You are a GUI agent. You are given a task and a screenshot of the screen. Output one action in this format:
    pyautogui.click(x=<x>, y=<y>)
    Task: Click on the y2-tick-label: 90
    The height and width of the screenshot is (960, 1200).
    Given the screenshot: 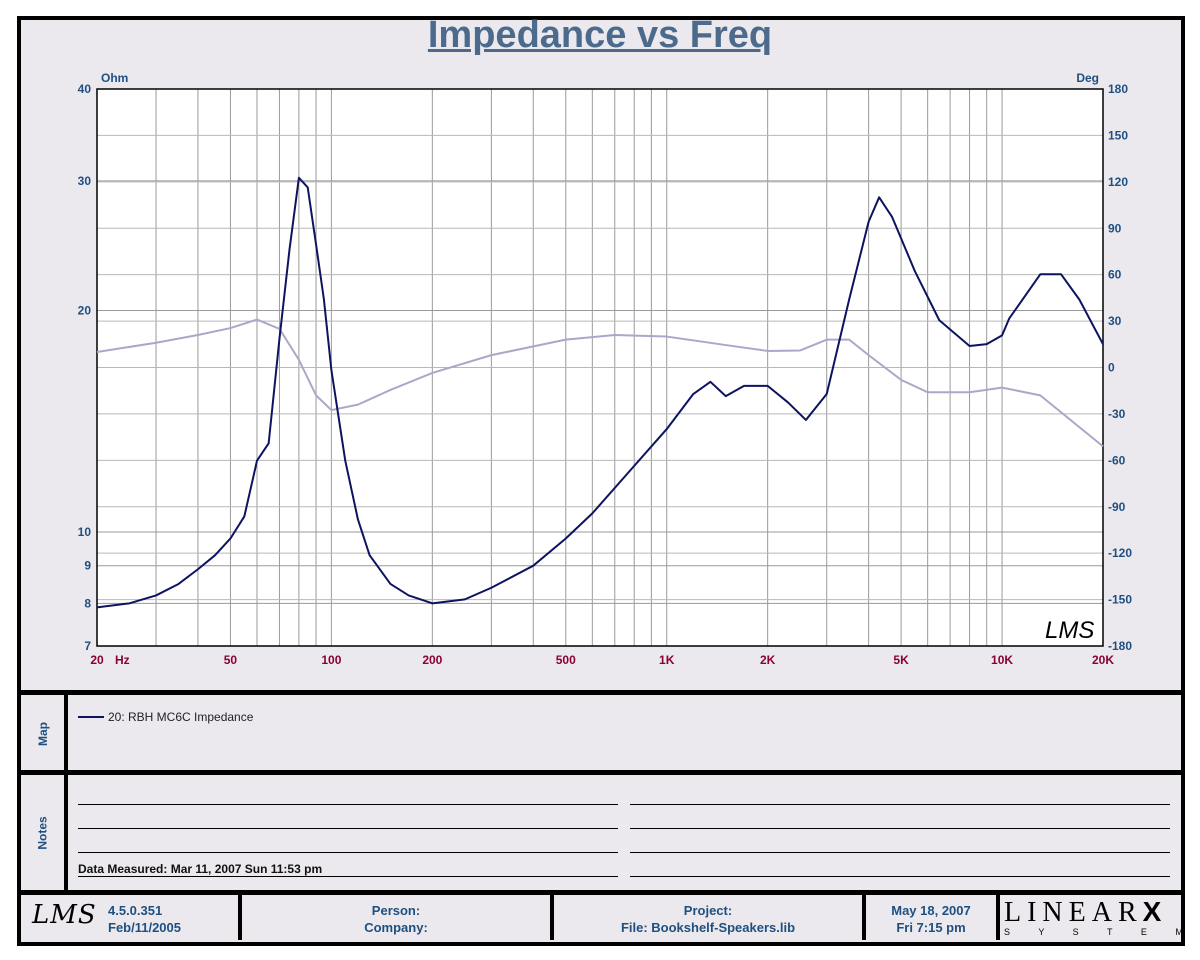 What is the action you would take?
    pyautogui.click(x=1115, y=228)
    